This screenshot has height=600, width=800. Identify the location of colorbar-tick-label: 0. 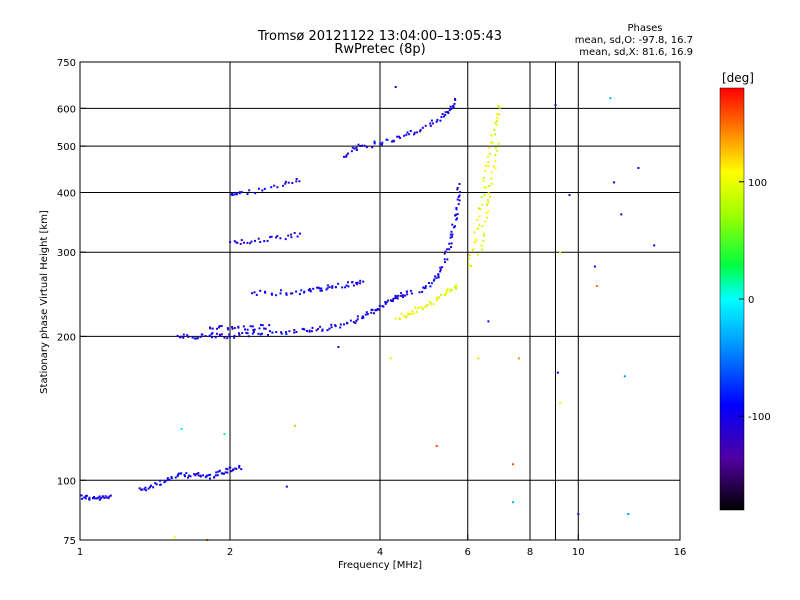
(751, 300).